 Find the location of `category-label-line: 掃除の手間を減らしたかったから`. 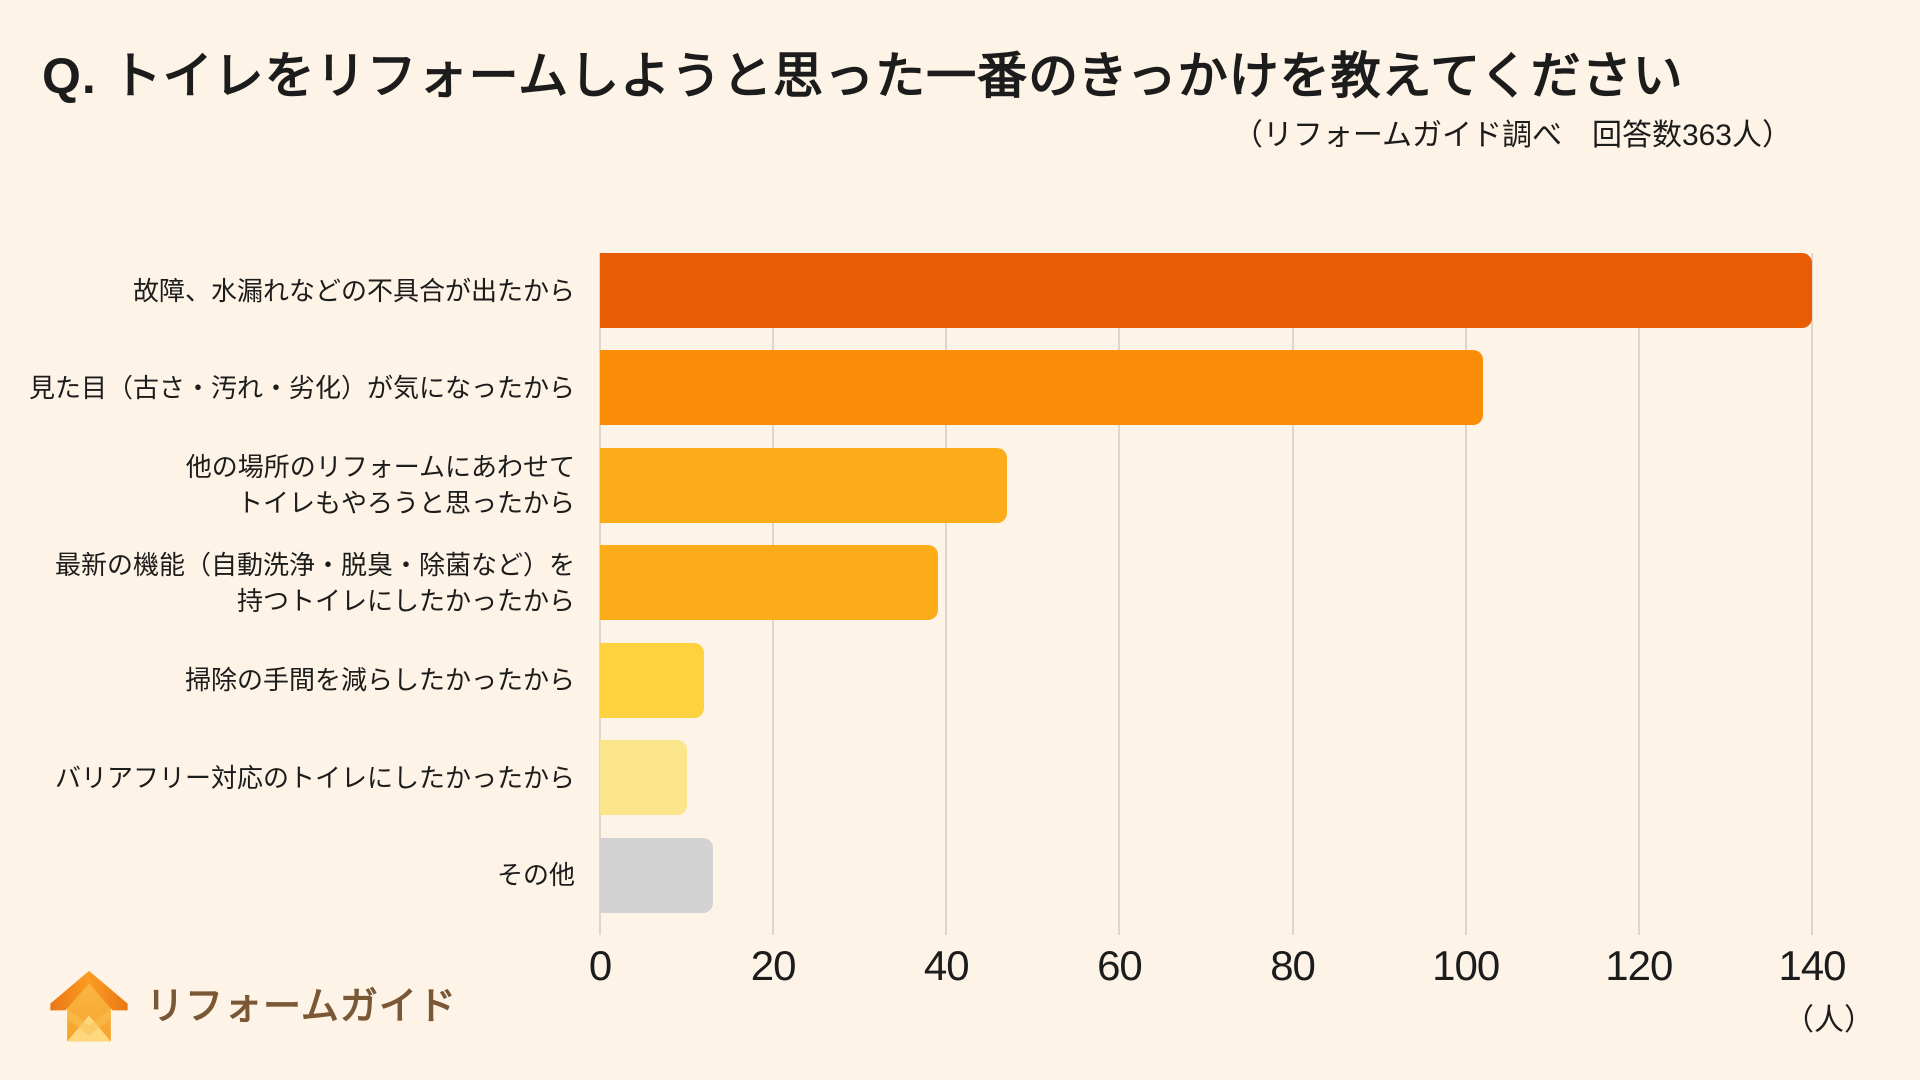

category-label-line: 掃除の手間を減らしたかったから is located at coordinates (379, 680).